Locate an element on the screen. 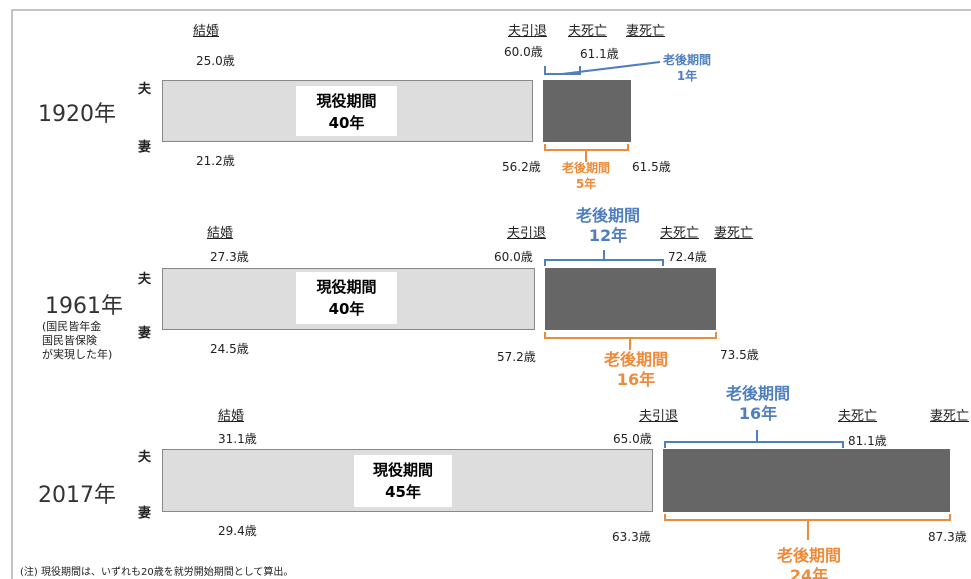 The image size is (971, 579). wife-age: 29.4歳 is located at coordinates (237, 531).